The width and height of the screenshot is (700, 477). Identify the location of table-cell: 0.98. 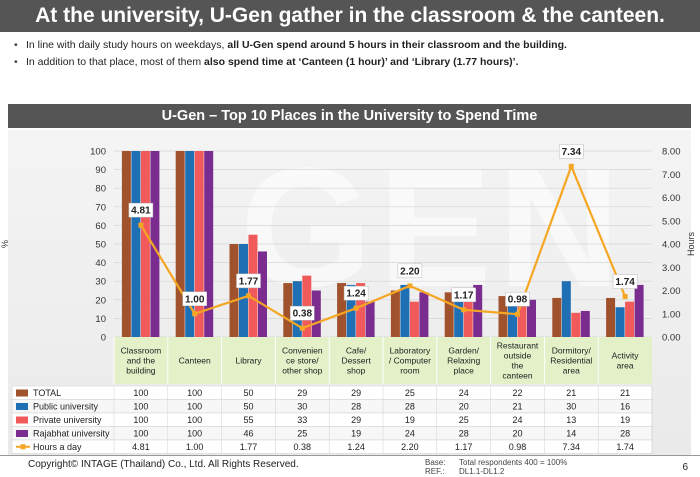
(518, 447).